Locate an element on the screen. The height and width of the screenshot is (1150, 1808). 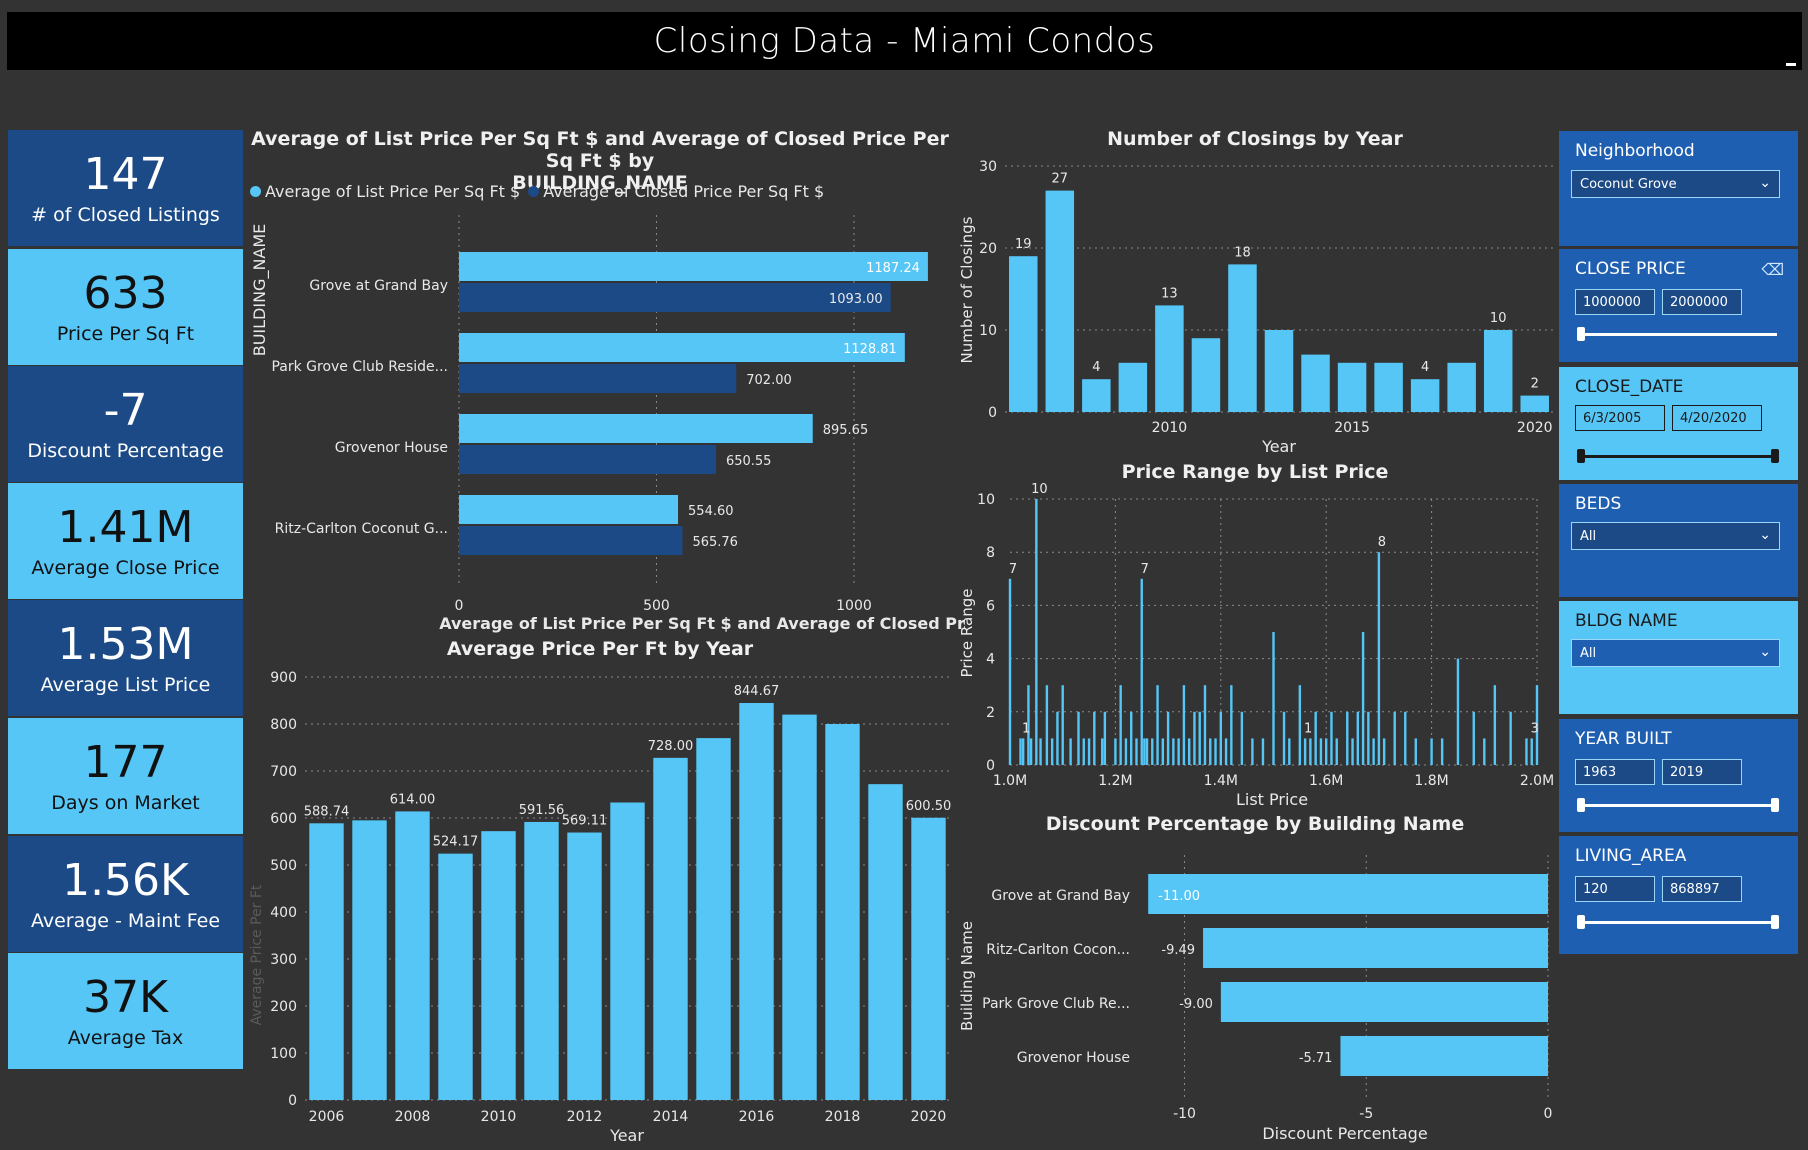
beds-dropdown: All ⌄ is located at coordinates (1675, 536).